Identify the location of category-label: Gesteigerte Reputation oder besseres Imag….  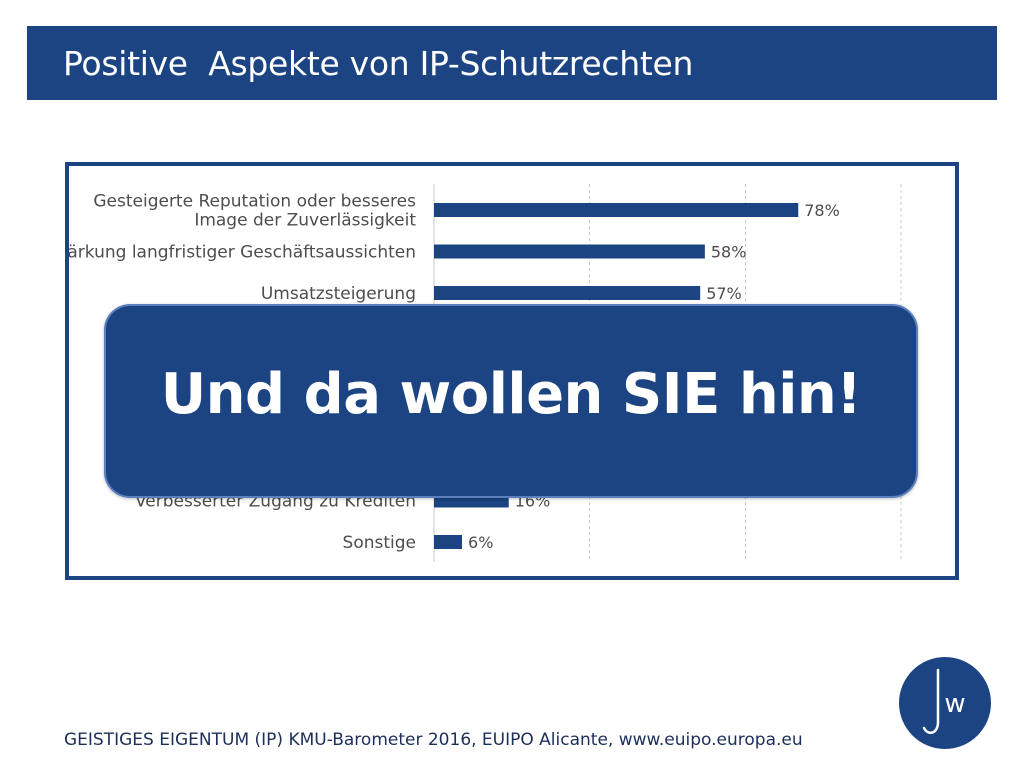
(254, 211).